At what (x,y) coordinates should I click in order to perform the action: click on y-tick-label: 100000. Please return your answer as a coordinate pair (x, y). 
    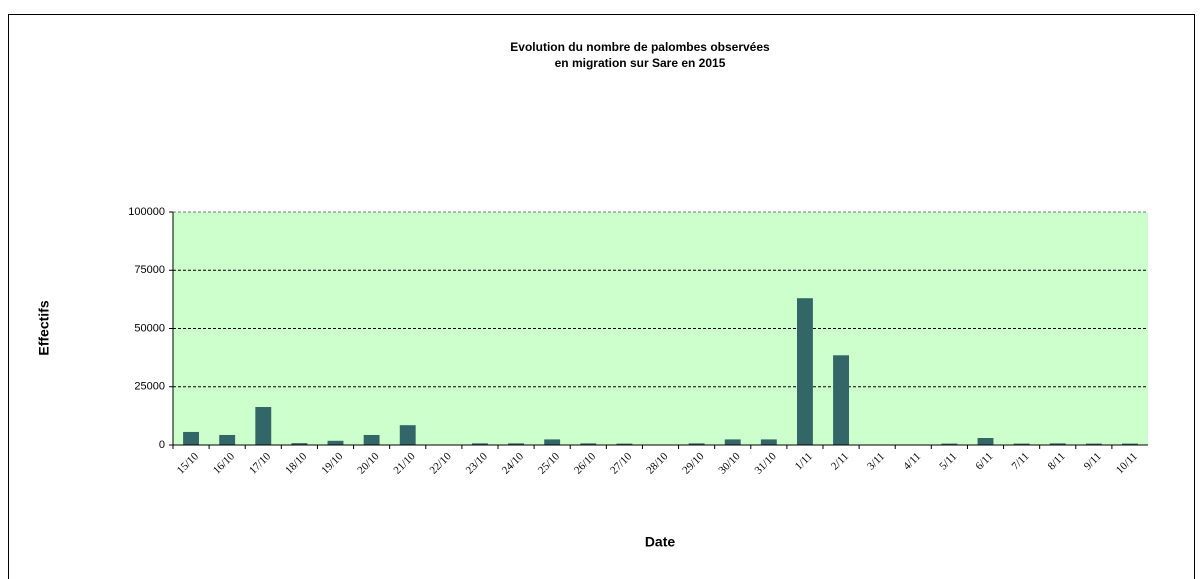
    Looking at the image, I should click on (146, 212).